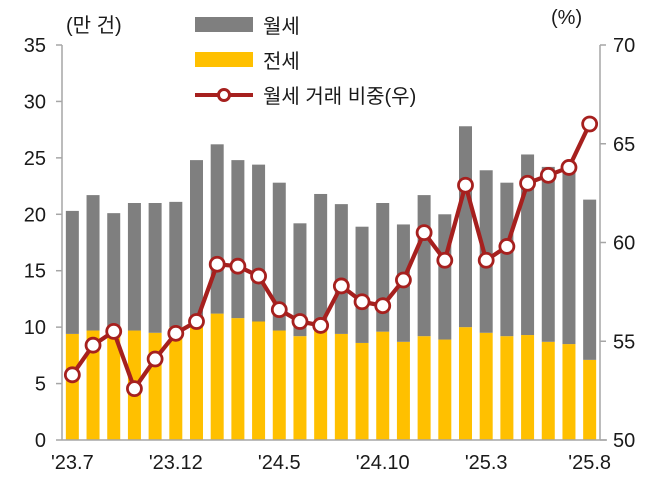  What do you see at coordinates (35, 328) in the screenshot?
I see `left-axis-tick-label: 10` at bounding box center [35, 328].